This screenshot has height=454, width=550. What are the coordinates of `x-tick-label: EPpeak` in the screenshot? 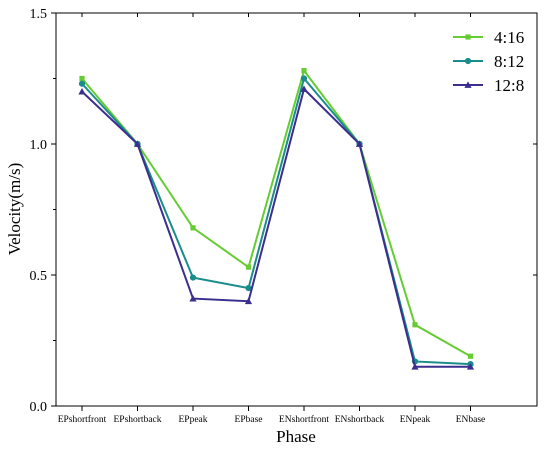 It's located at (192, 420).